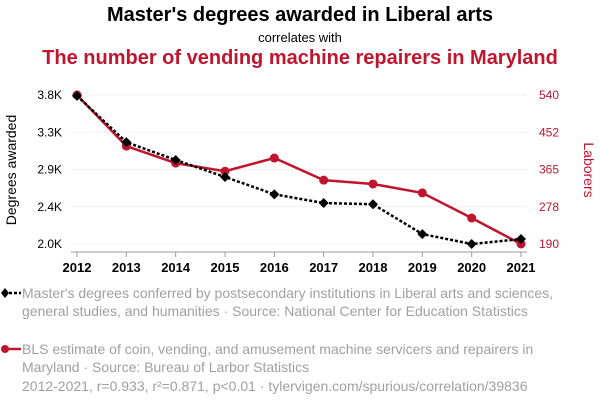  I want to click on y2-tick-label: 190, so click(549, 244).